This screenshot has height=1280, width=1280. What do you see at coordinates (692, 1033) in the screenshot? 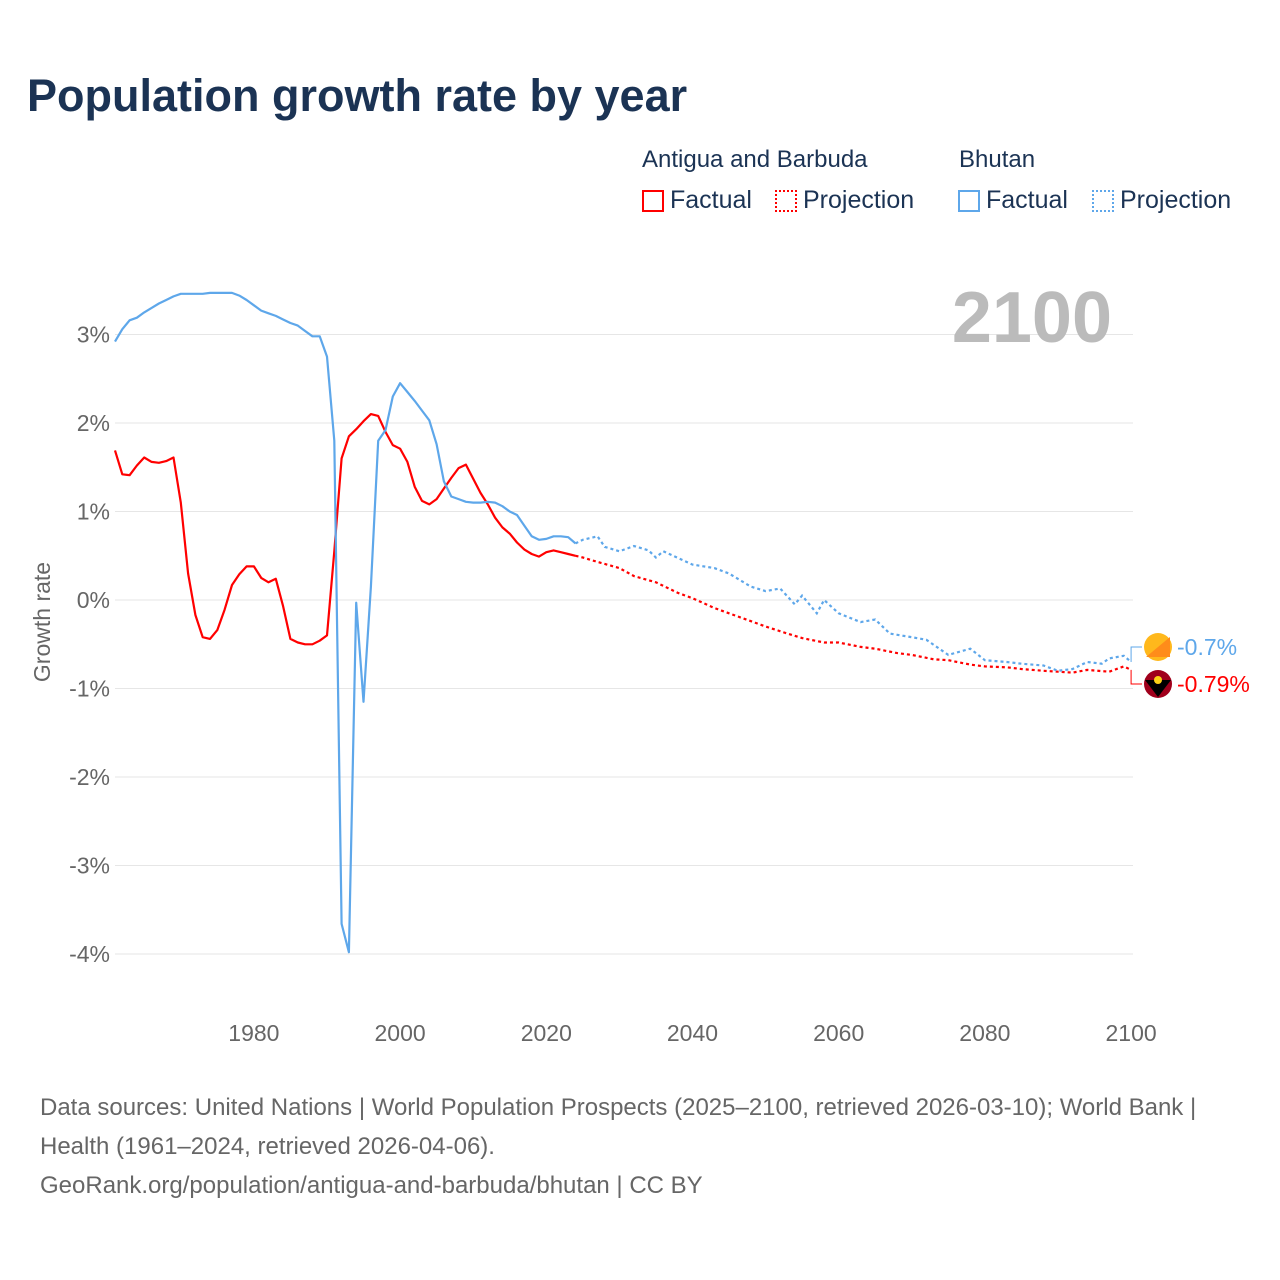
I see `x-tick-label: 2040` at bounding box center [692, 1033].